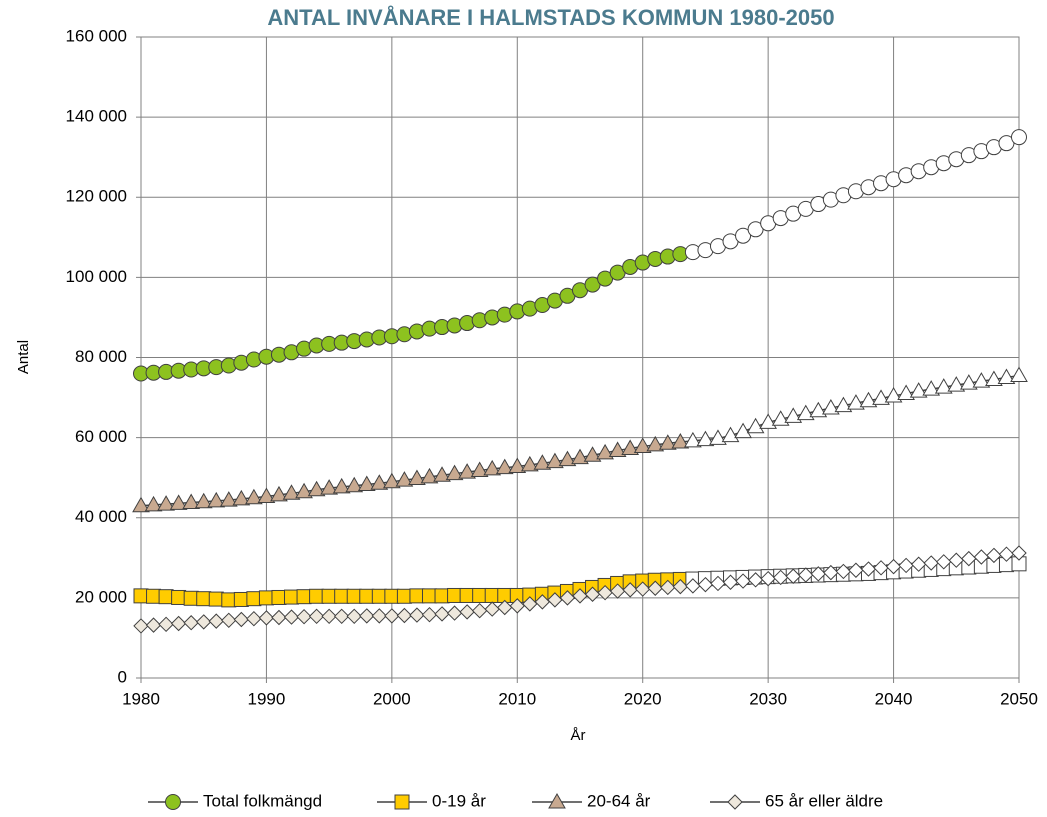  I want to click on legend-item: 65 år eller äldre, so click(796, 800).